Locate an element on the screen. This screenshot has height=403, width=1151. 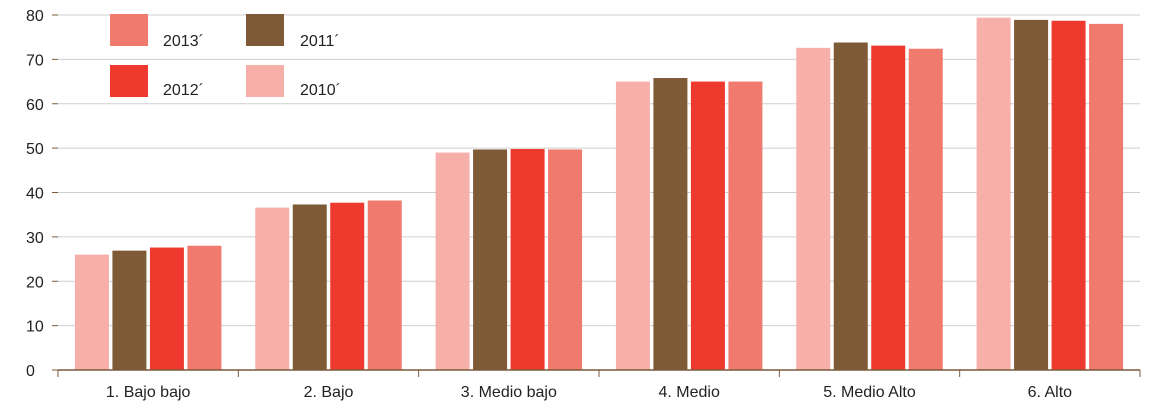
legend: 2013´ 2011´ 2012´ 2010´ is located at coordinates (225, 56).